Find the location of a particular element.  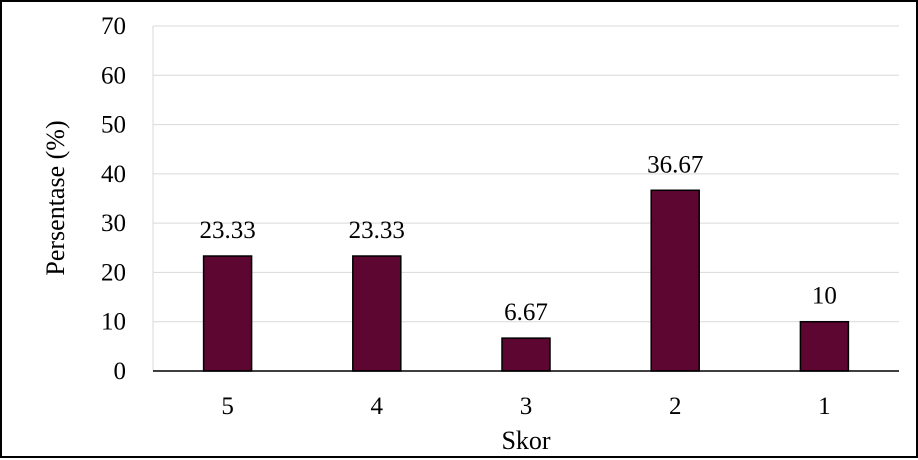

y-tick-label: 0 is located at coordinates (120, 371).